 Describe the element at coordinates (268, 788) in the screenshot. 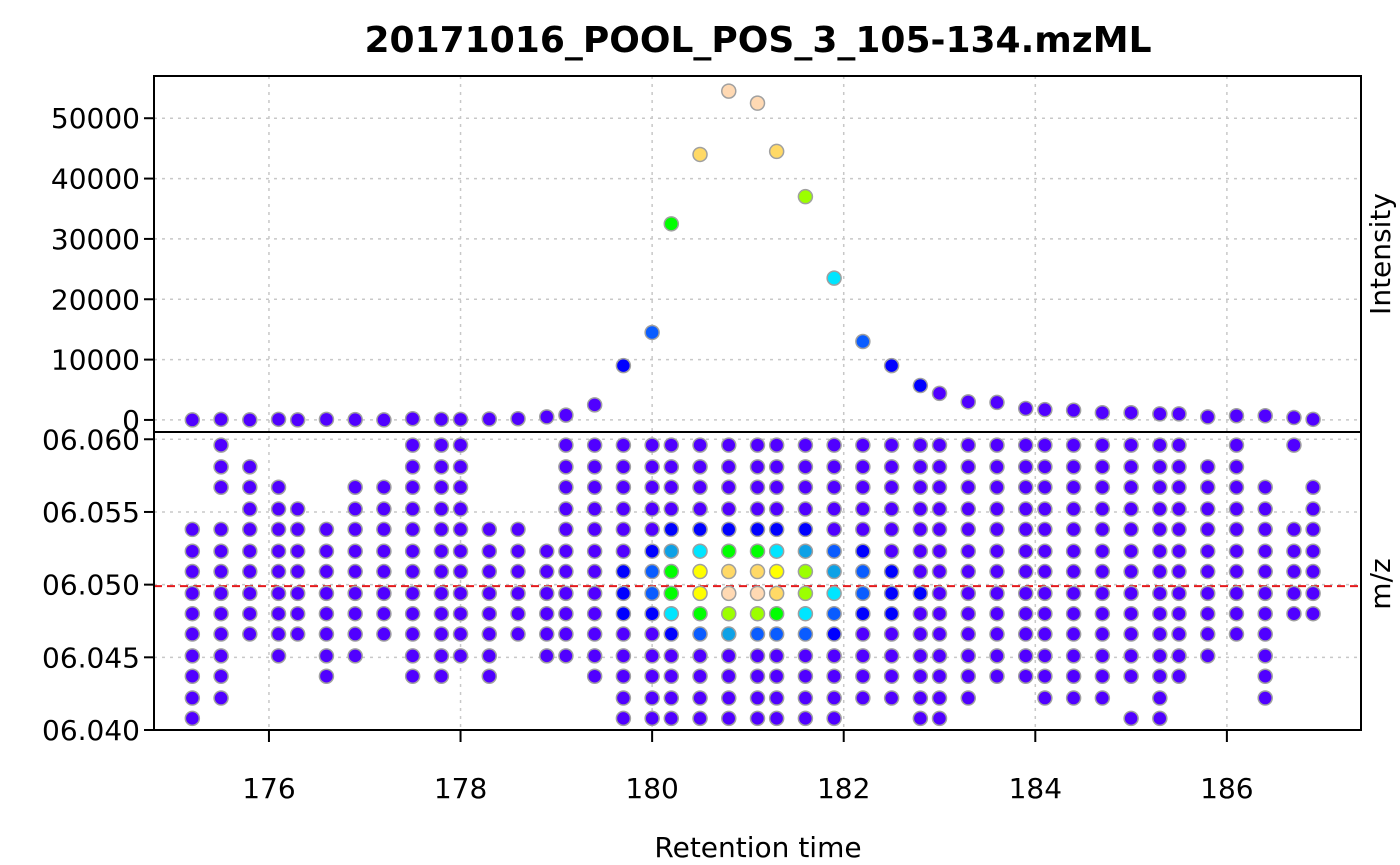

I see `rt-tick-label: 176` at that location.